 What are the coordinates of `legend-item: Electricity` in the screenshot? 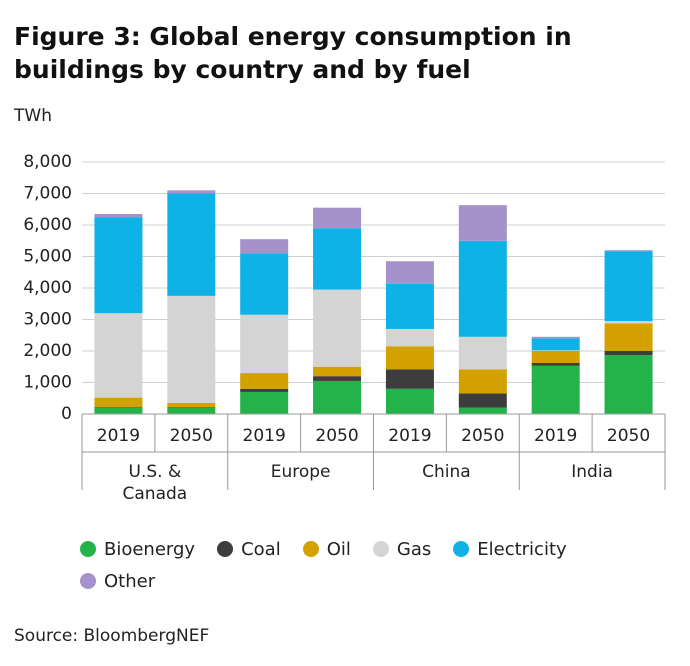 It's located at (510, 549).